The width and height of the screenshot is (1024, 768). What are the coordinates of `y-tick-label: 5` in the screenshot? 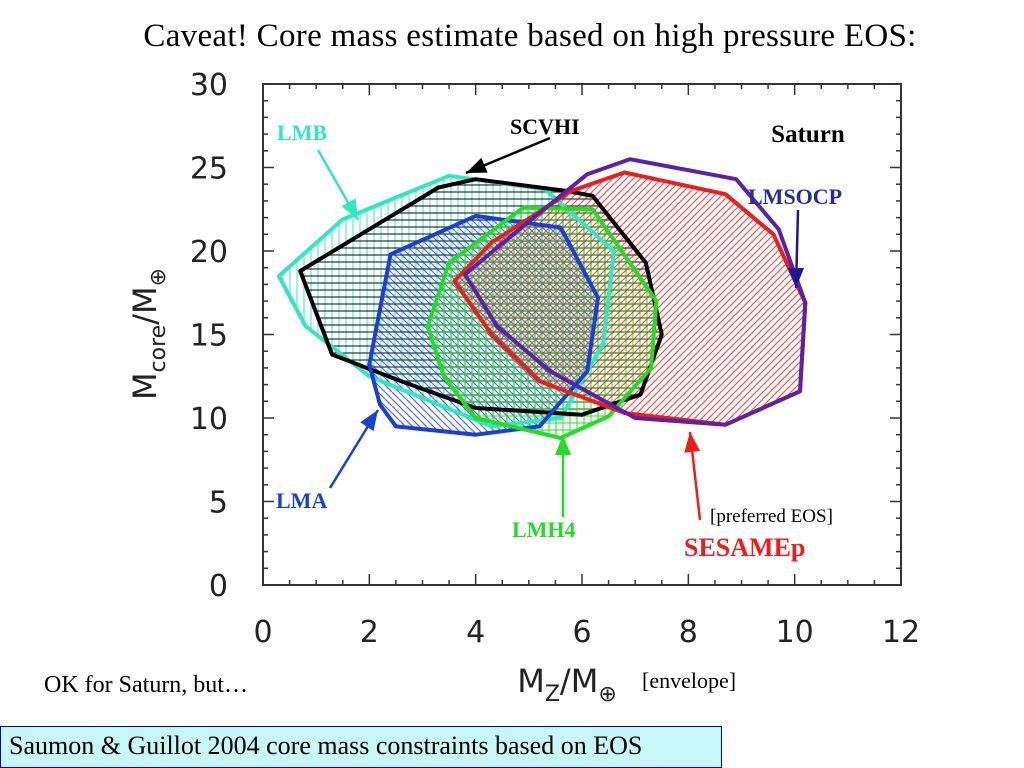 It's located at (218, 503).